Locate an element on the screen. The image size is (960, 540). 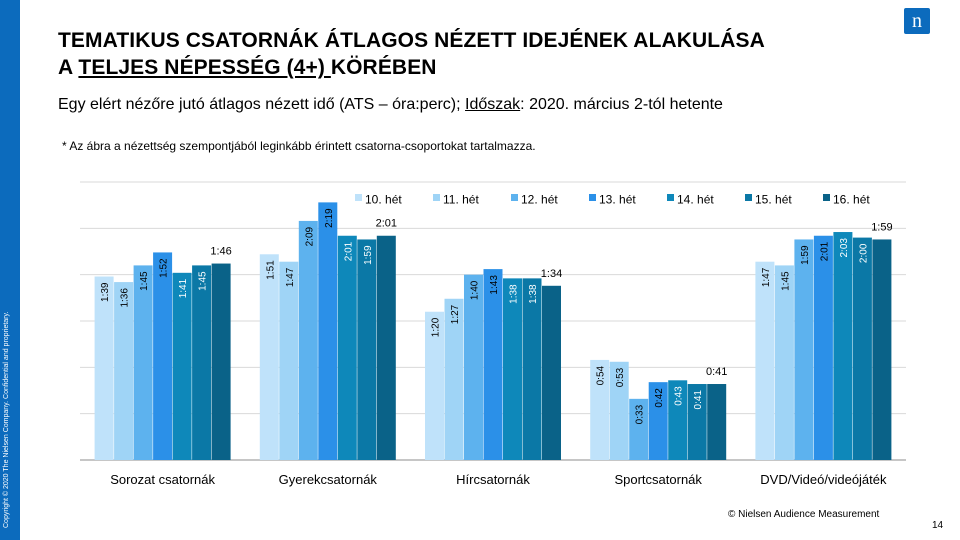
data-label: 1:36 is located at coordinates (125, 298).